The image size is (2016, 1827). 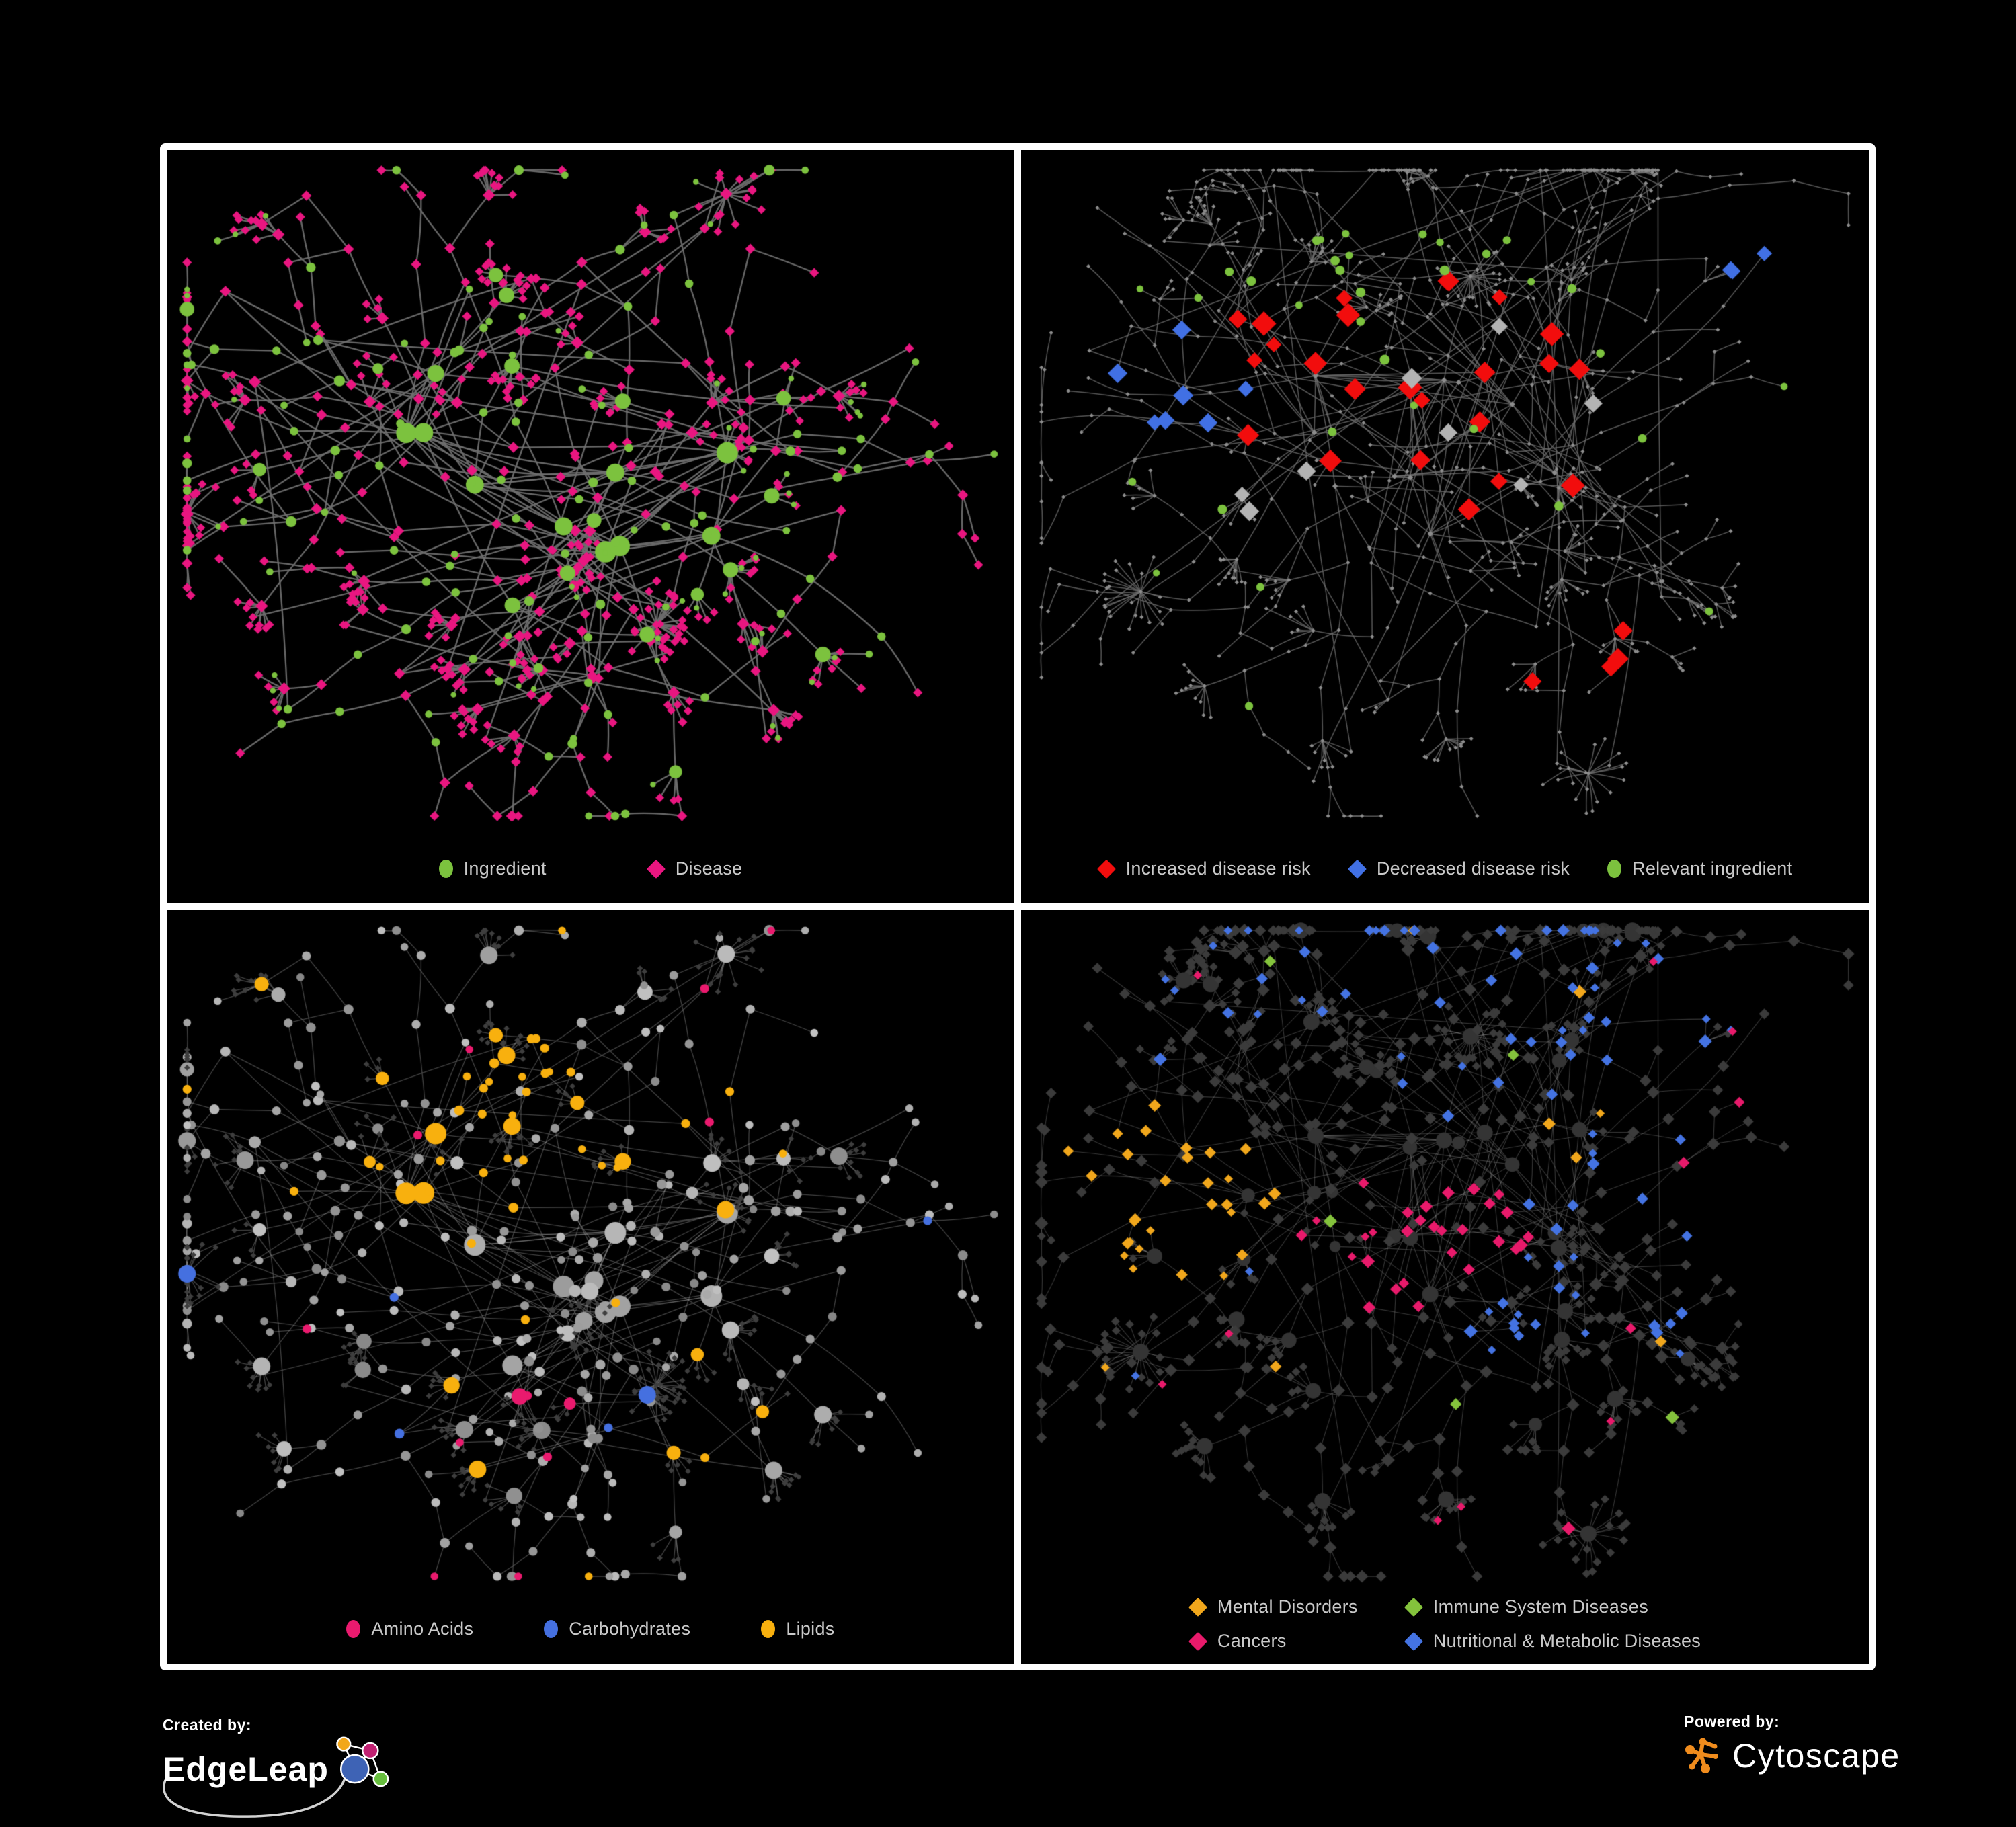 I want to click on legend-label: Immune System Diseases, so click(x=1540, y=1606).